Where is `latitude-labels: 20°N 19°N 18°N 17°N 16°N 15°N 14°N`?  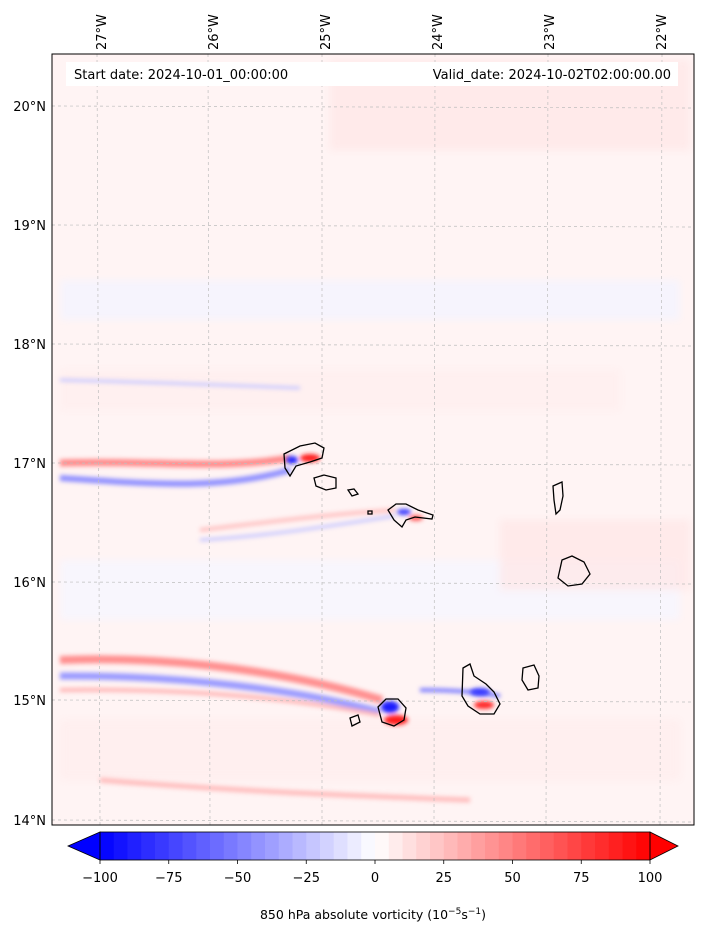 latitude-labels: 20°N 19°N 18°N 17°N 16°N 15°N 14°N is located at coordinates (29, 464).